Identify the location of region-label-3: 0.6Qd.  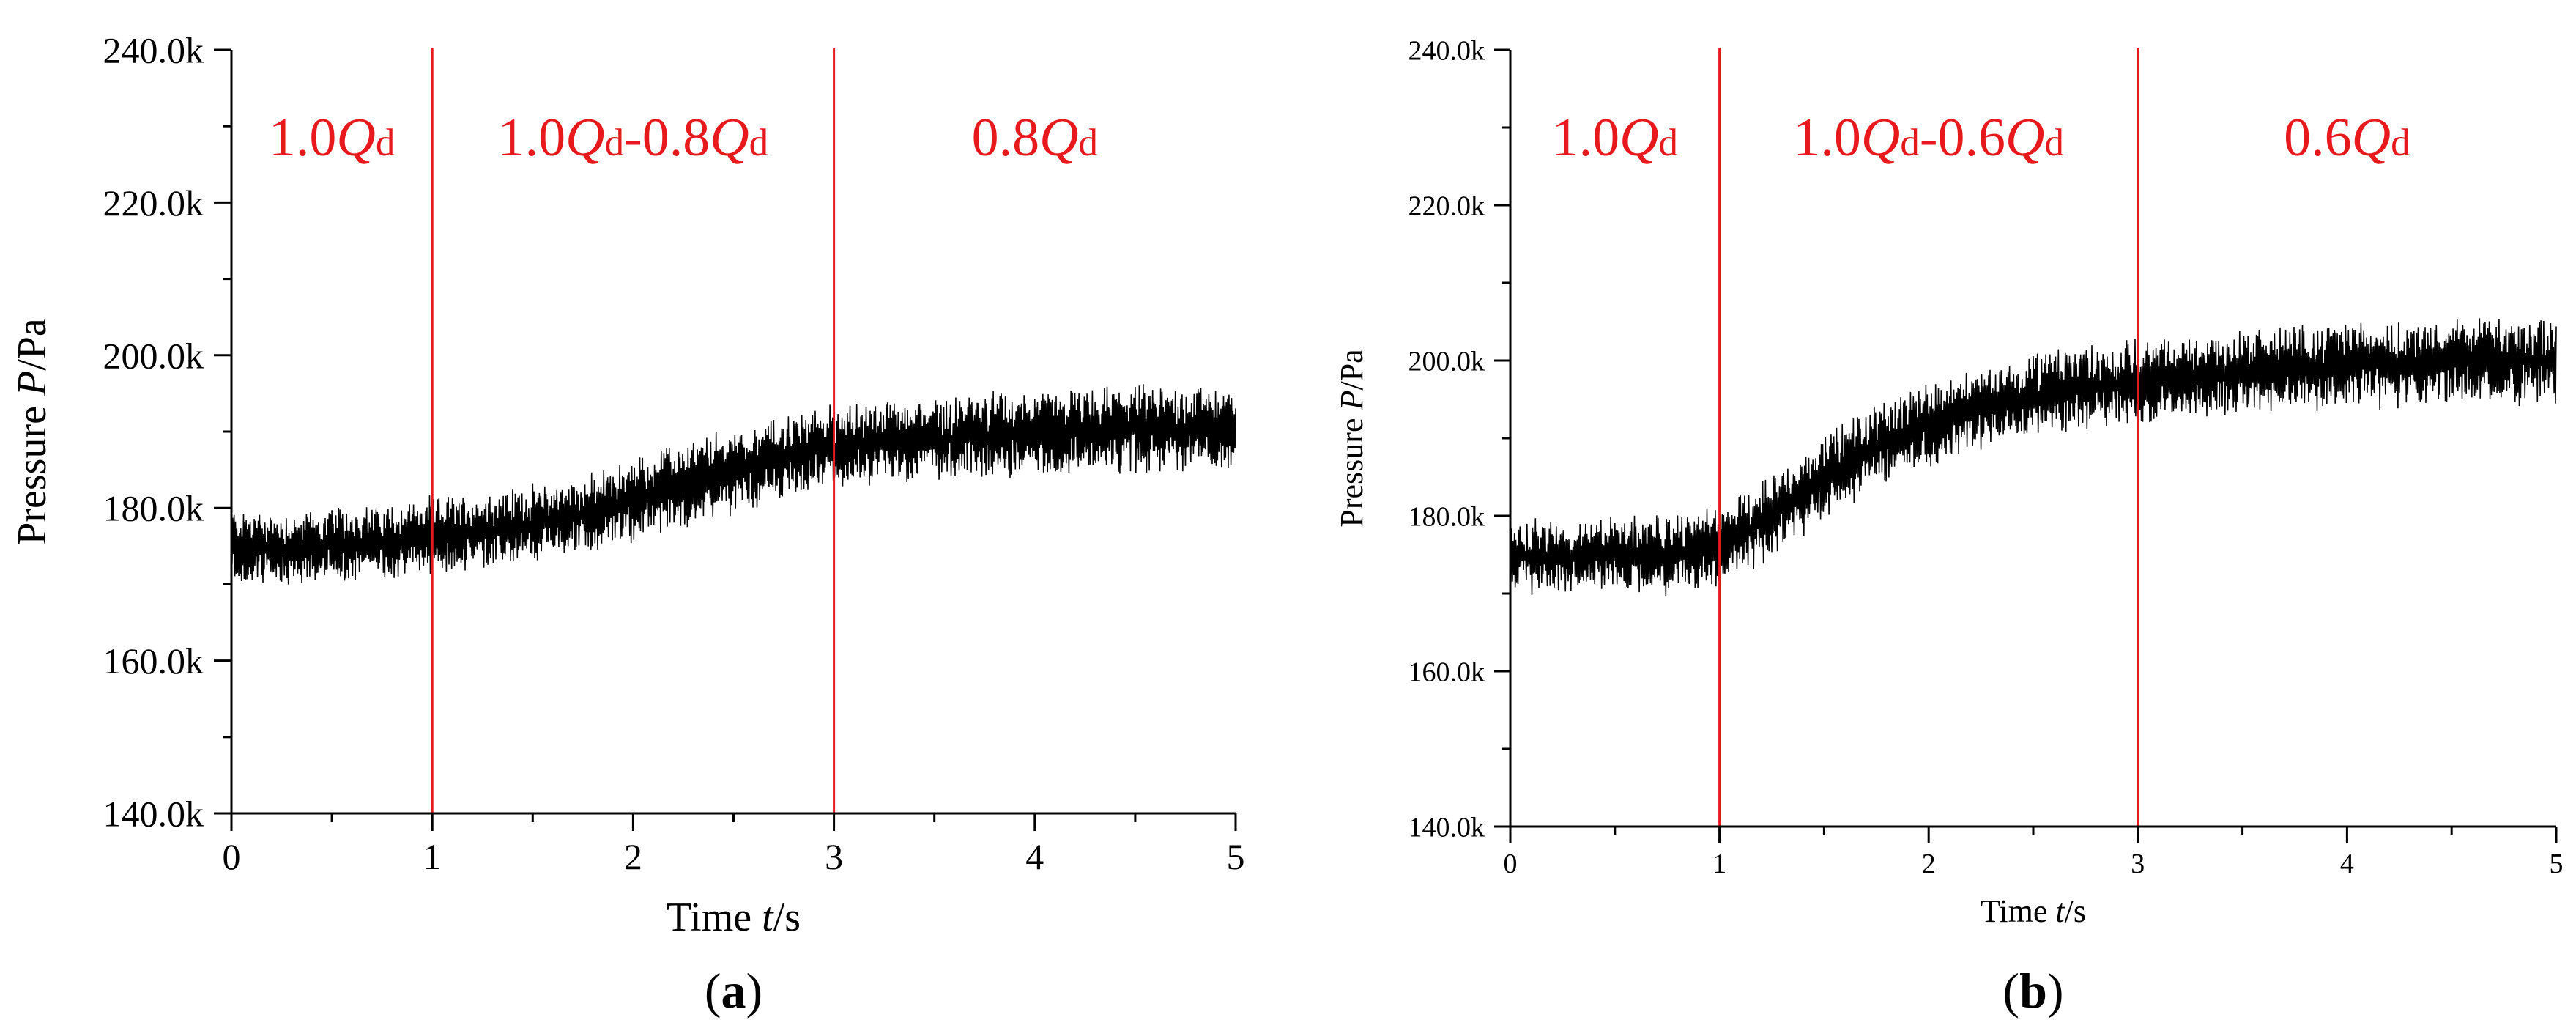
(2347, 138).